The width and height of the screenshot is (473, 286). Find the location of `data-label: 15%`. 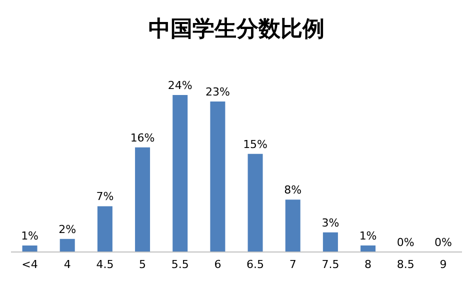

data-label: 15% is located at coordinates (255, 144).